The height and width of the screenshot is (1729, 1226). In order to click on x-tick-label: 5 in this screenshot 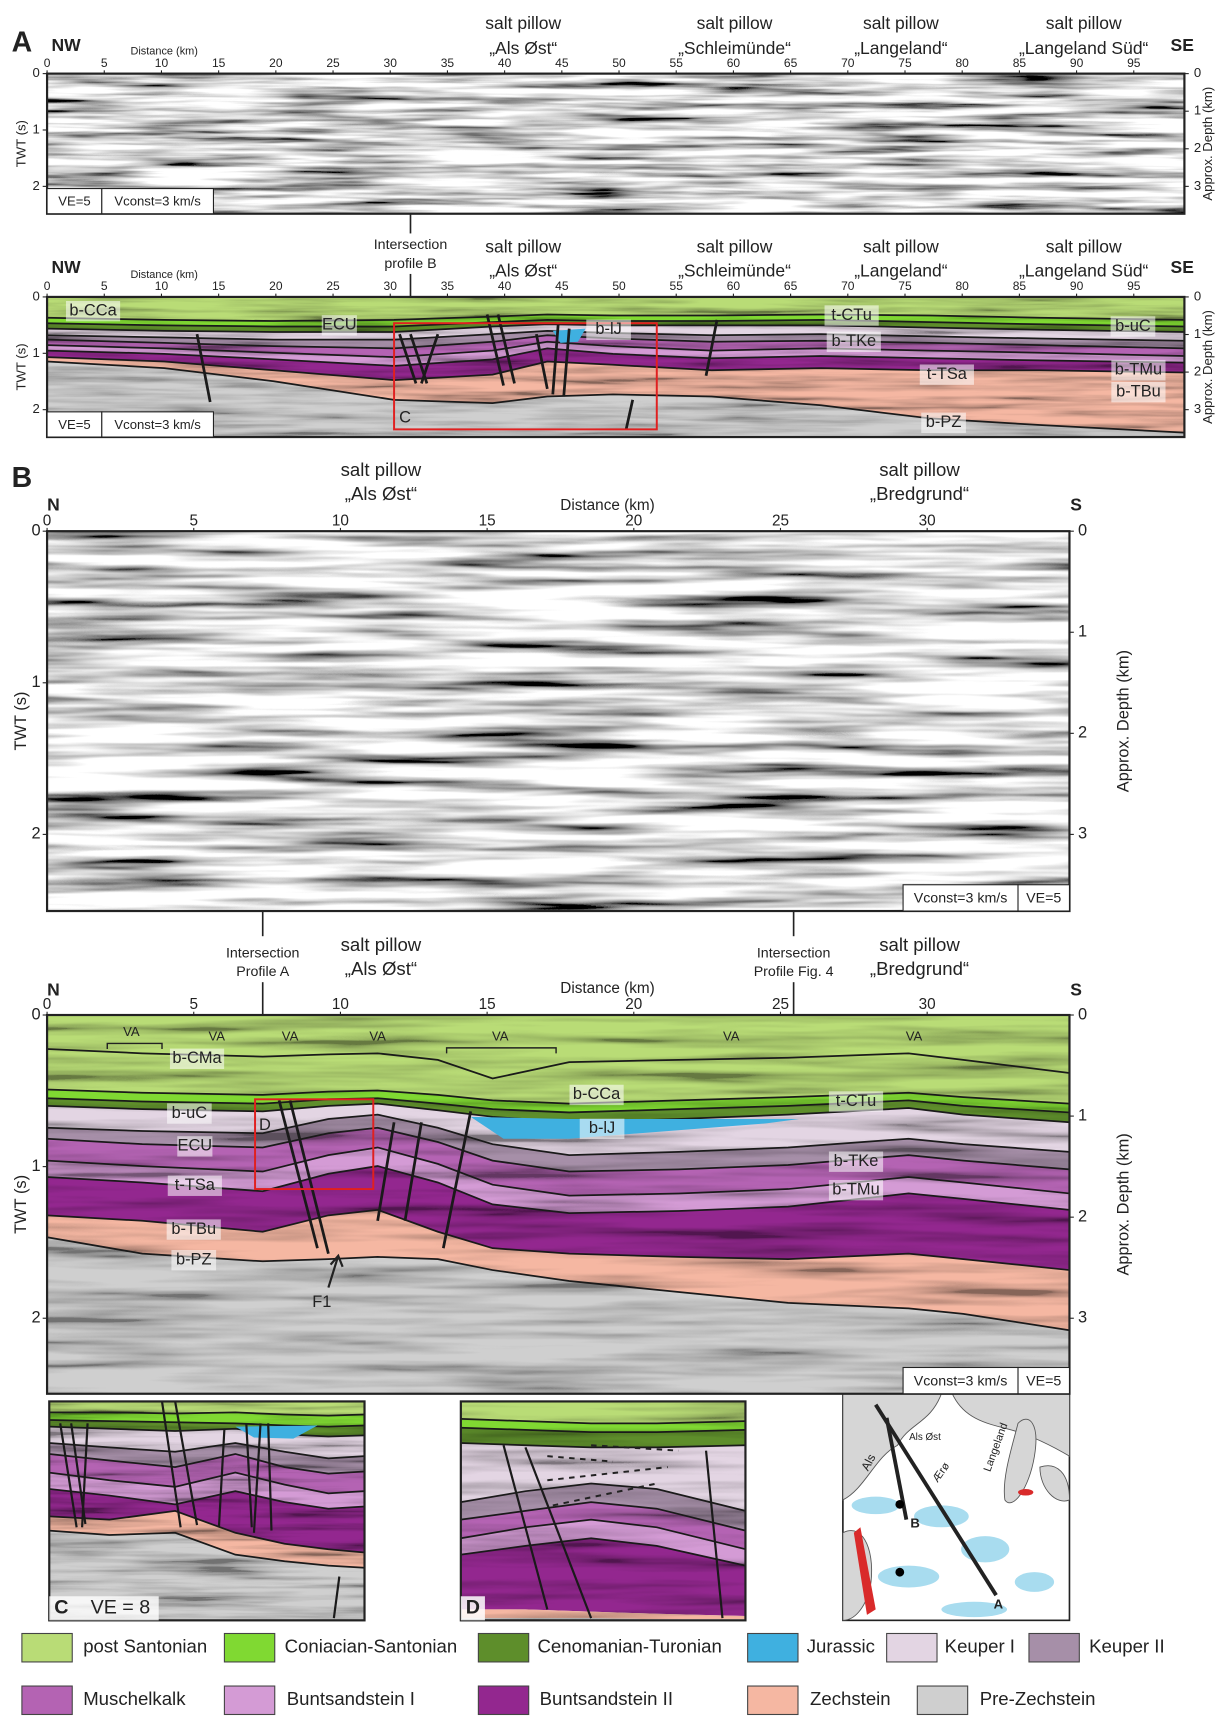, I will do `click(193, 520)`.